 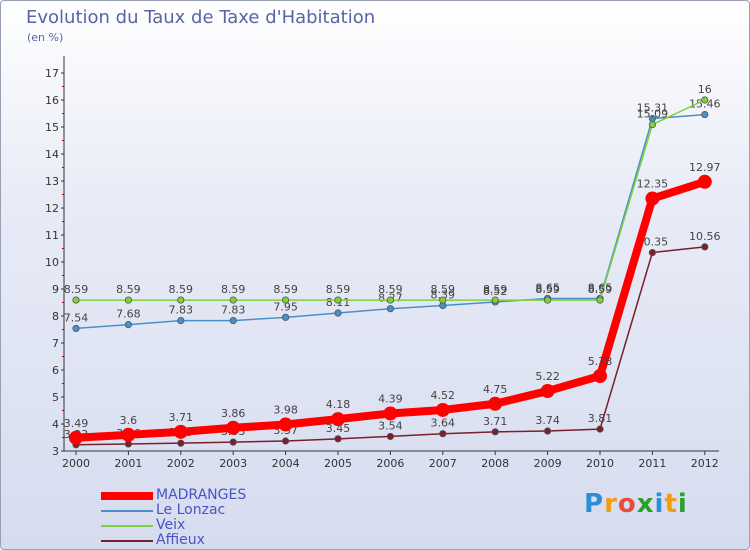 I want to click on x-tick-label: 2012, so click(x=705, y=463).